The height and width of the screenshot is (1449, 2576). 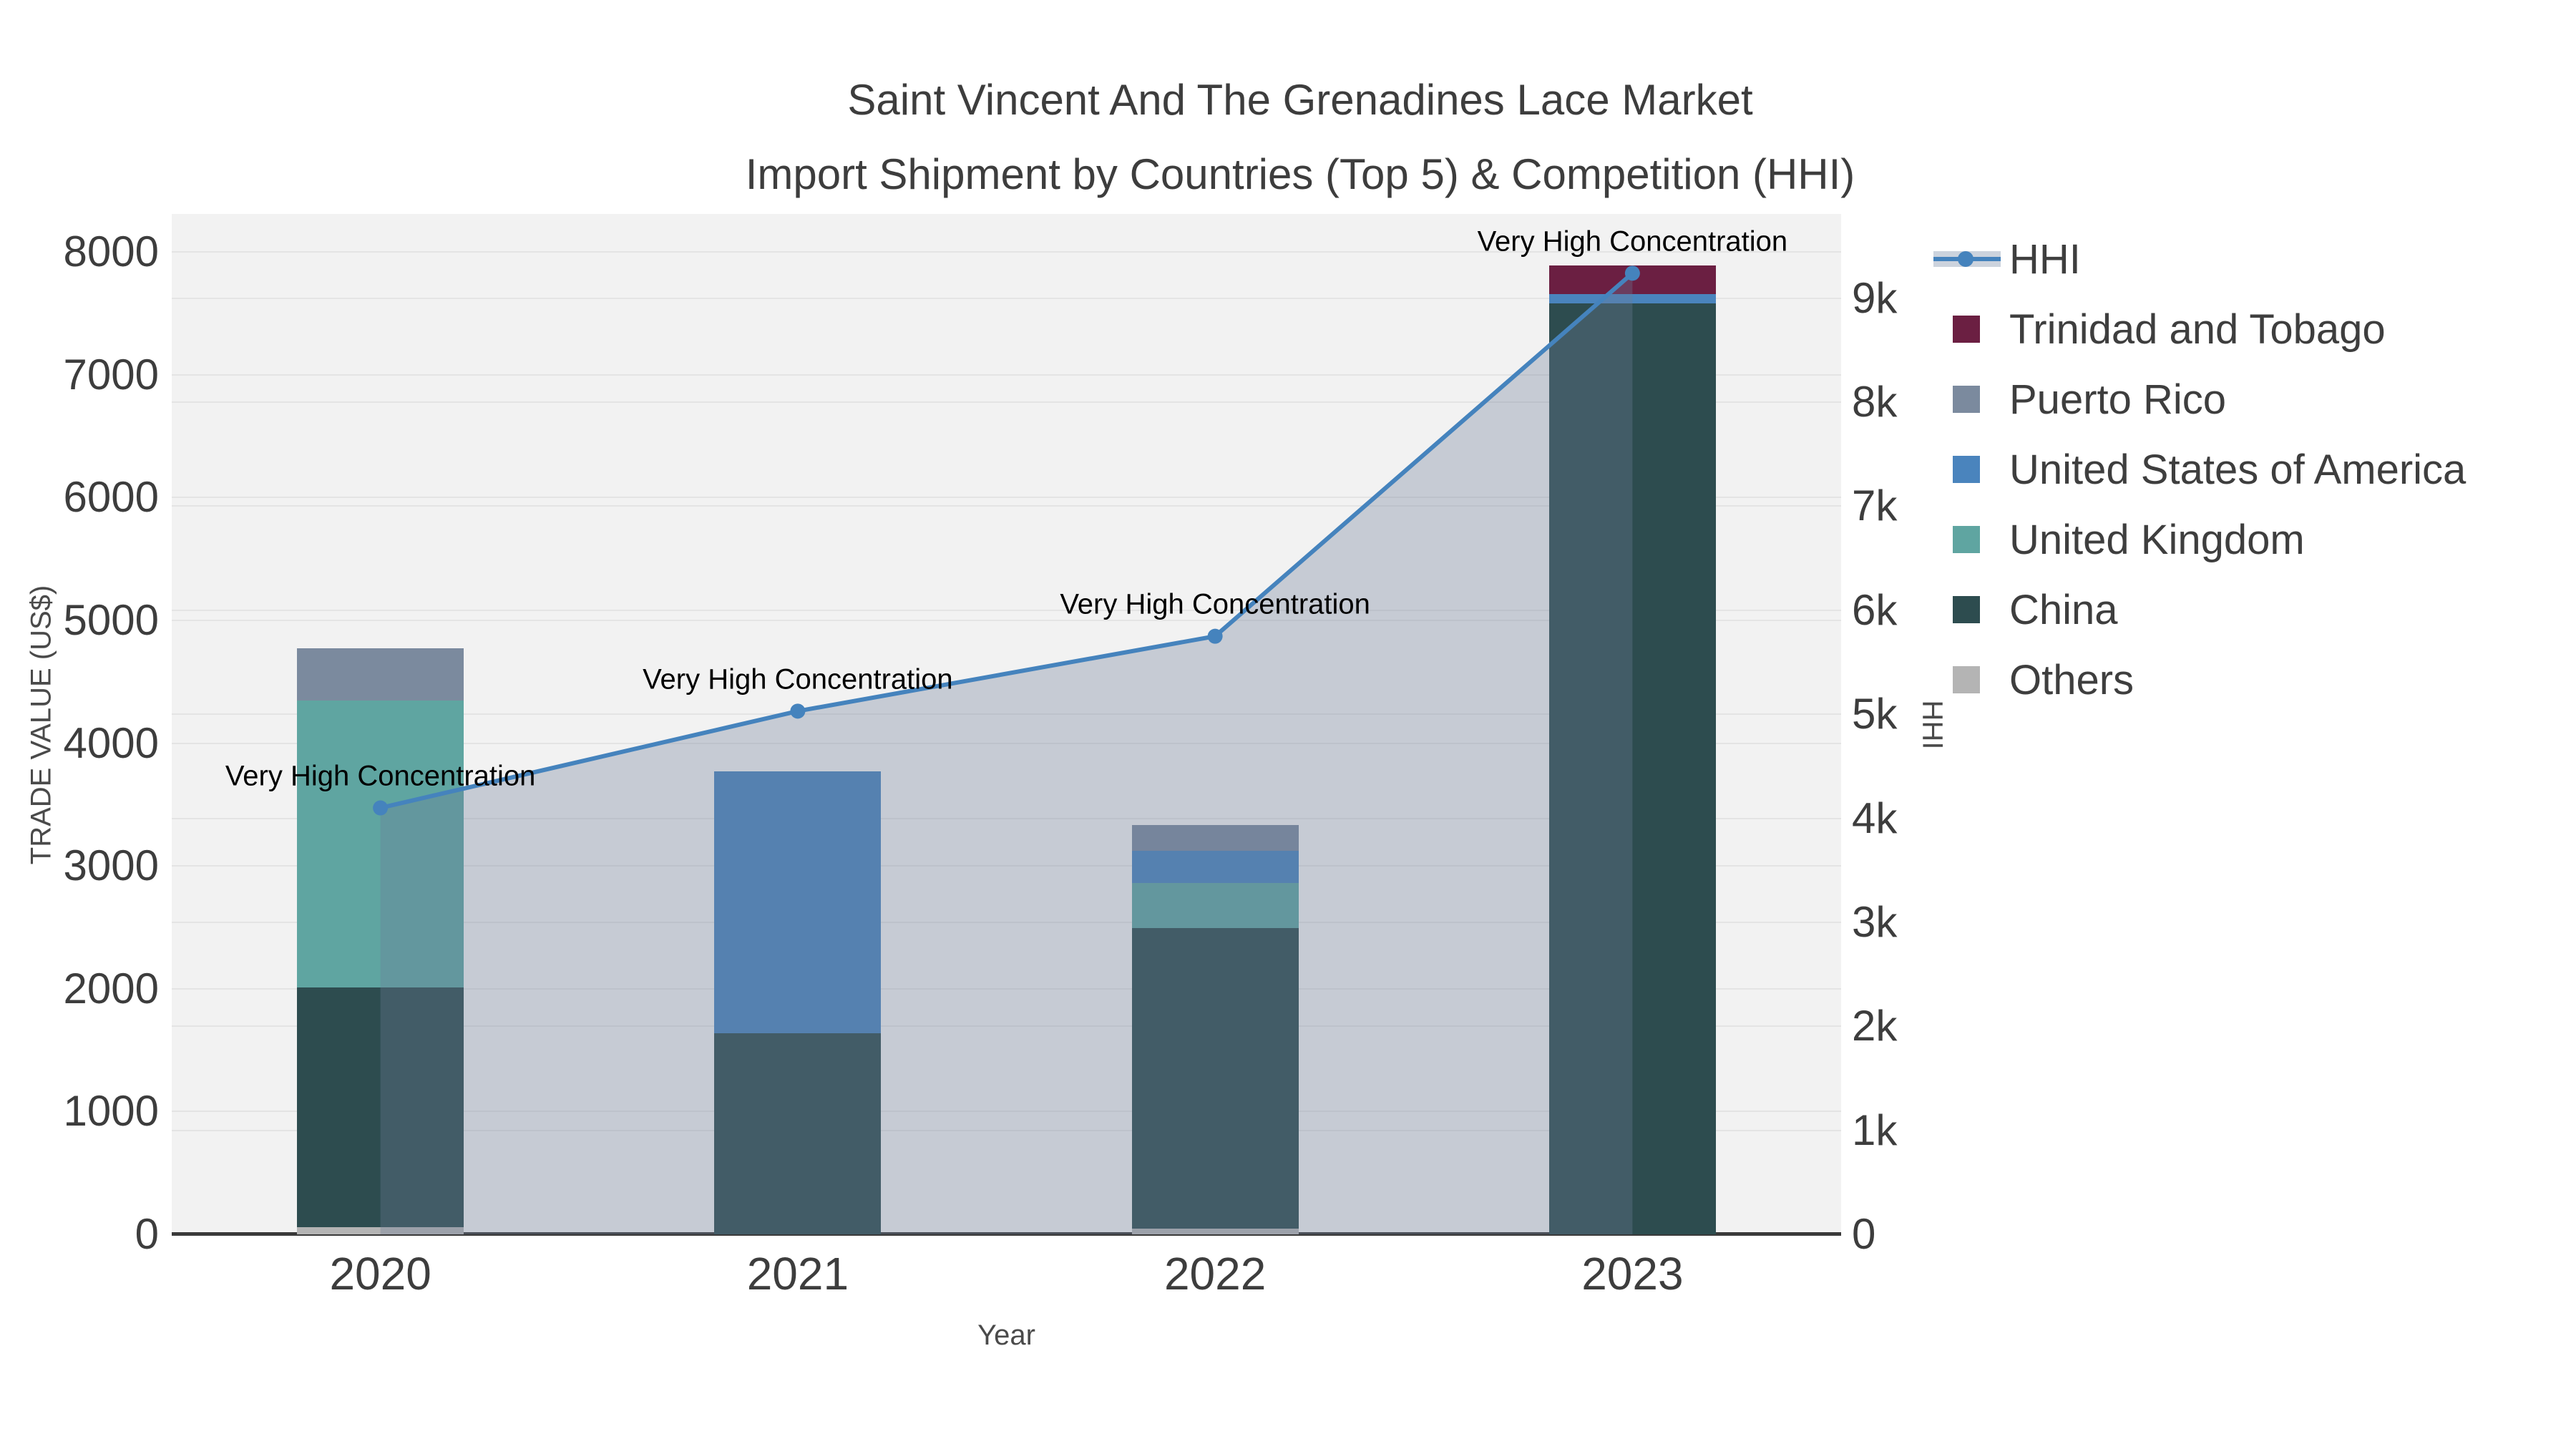 I want to click on hhi-marker-2022, so click(x=1215, y=636).